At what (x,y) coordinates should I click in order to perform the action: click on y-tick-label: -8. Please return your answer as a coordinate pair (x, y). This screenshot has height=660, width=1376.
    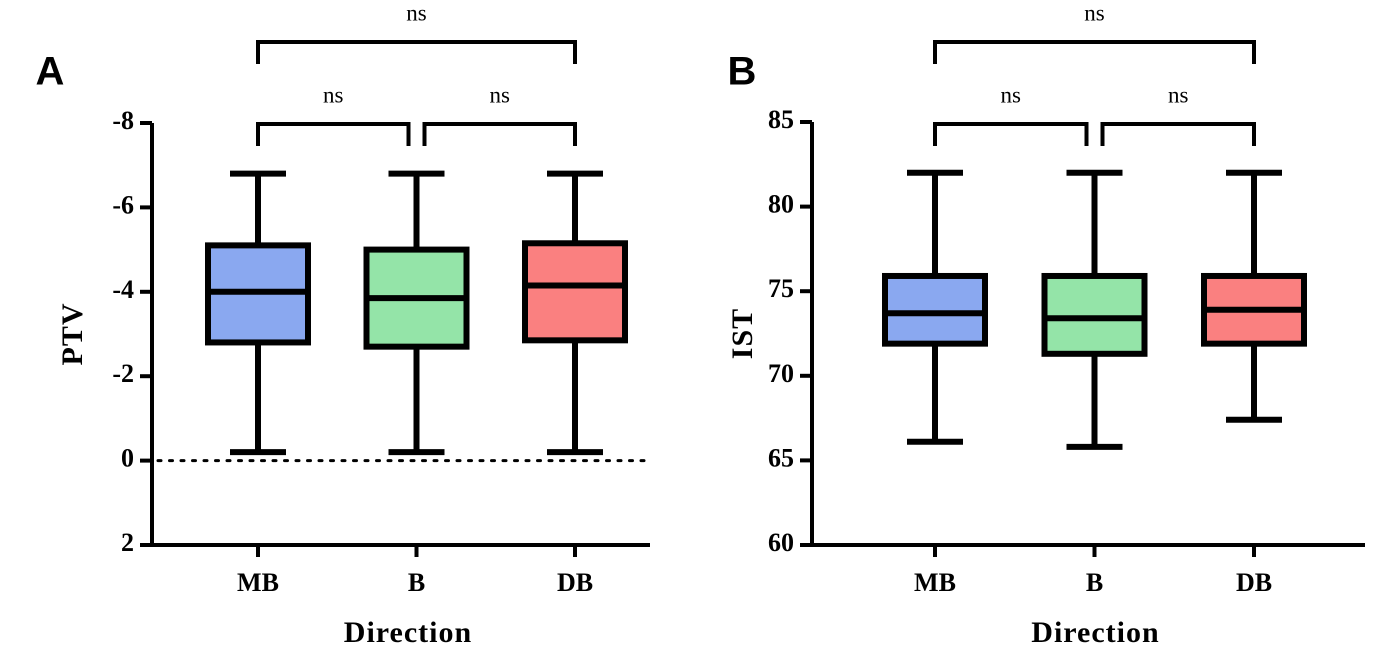
    Looking at the image, I should click on (123, 120).